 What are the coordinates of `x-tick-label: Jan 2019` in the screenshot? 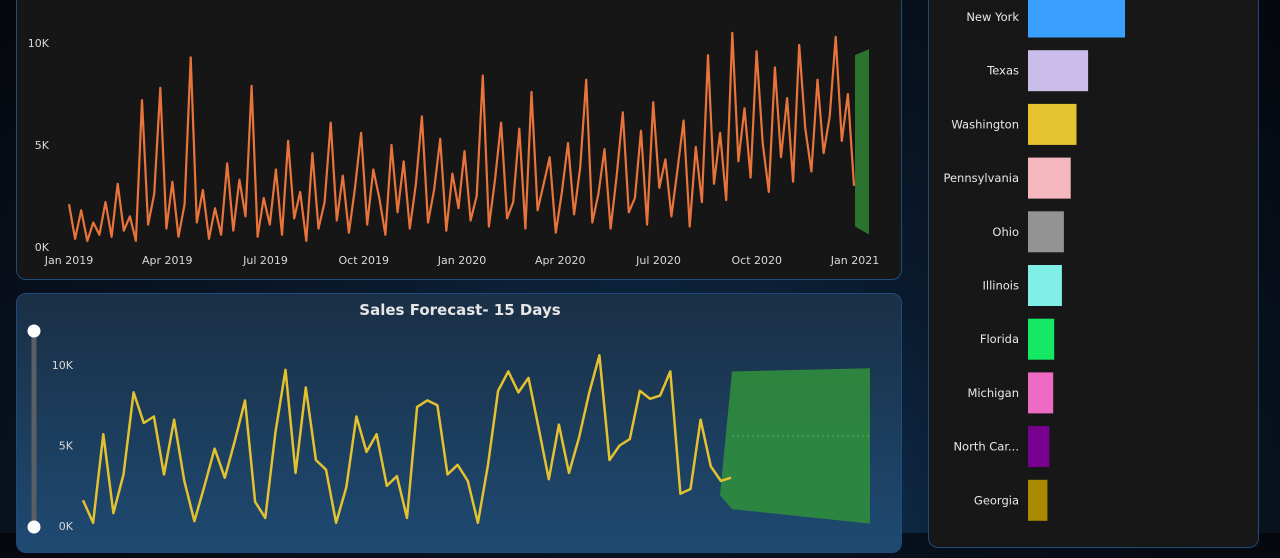 It's located at (68, 260).